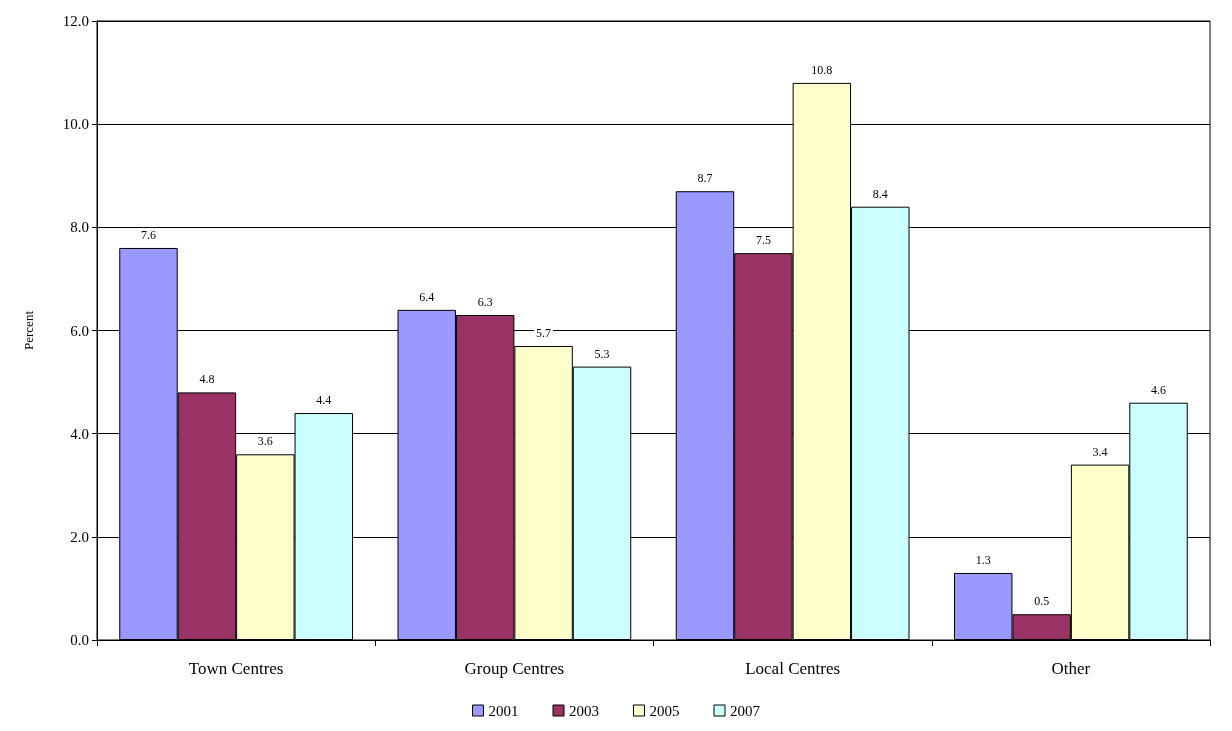  Describe the element at coordinates (745, 710) in the screenshot. I see `legend-label: 2007` at that location.